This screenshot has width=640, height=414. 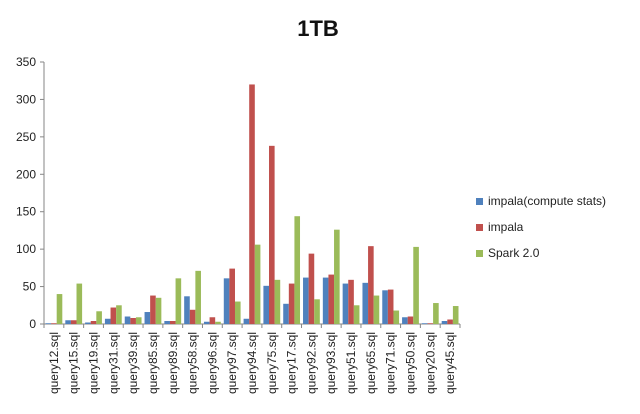 I want to click on x-tick-label: query89.sql, so click(x=173, y=363).